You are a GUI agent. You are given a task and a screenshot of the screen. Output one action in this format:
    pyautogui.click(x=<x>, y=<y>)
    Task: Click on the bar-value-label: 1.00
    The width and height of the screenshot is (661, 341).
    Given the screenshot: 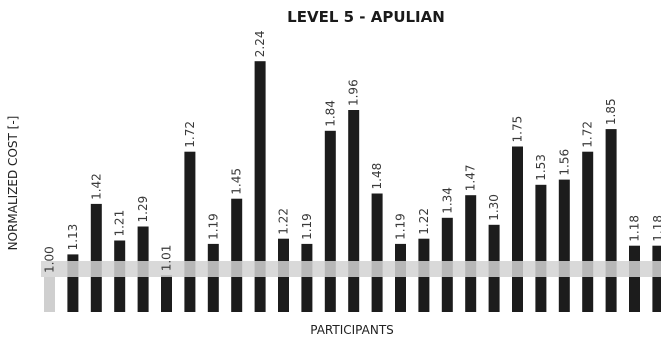 What is the action you would take?
    pyautogui.click(x=50, y=259)
    